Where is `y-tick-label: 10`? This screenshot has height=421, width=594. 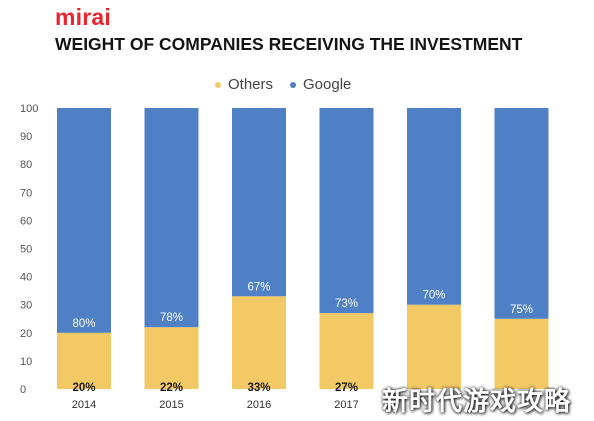 y-tick-label: 10 is located at coordinates (26, 362).